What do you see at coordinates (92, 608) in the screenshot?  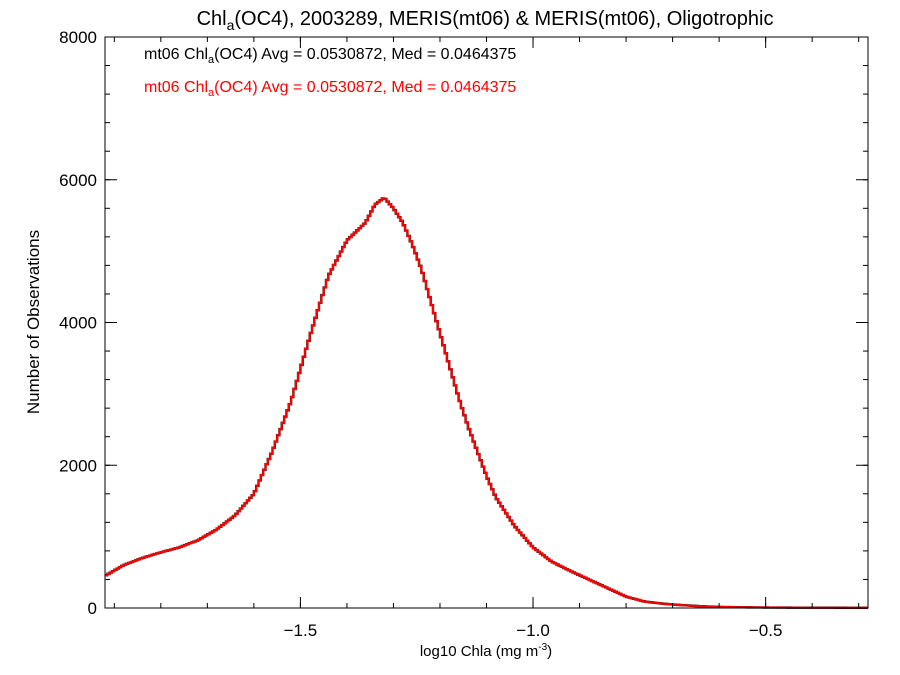 I see `y-tick-label: 0` at bounding box center [92, 608].